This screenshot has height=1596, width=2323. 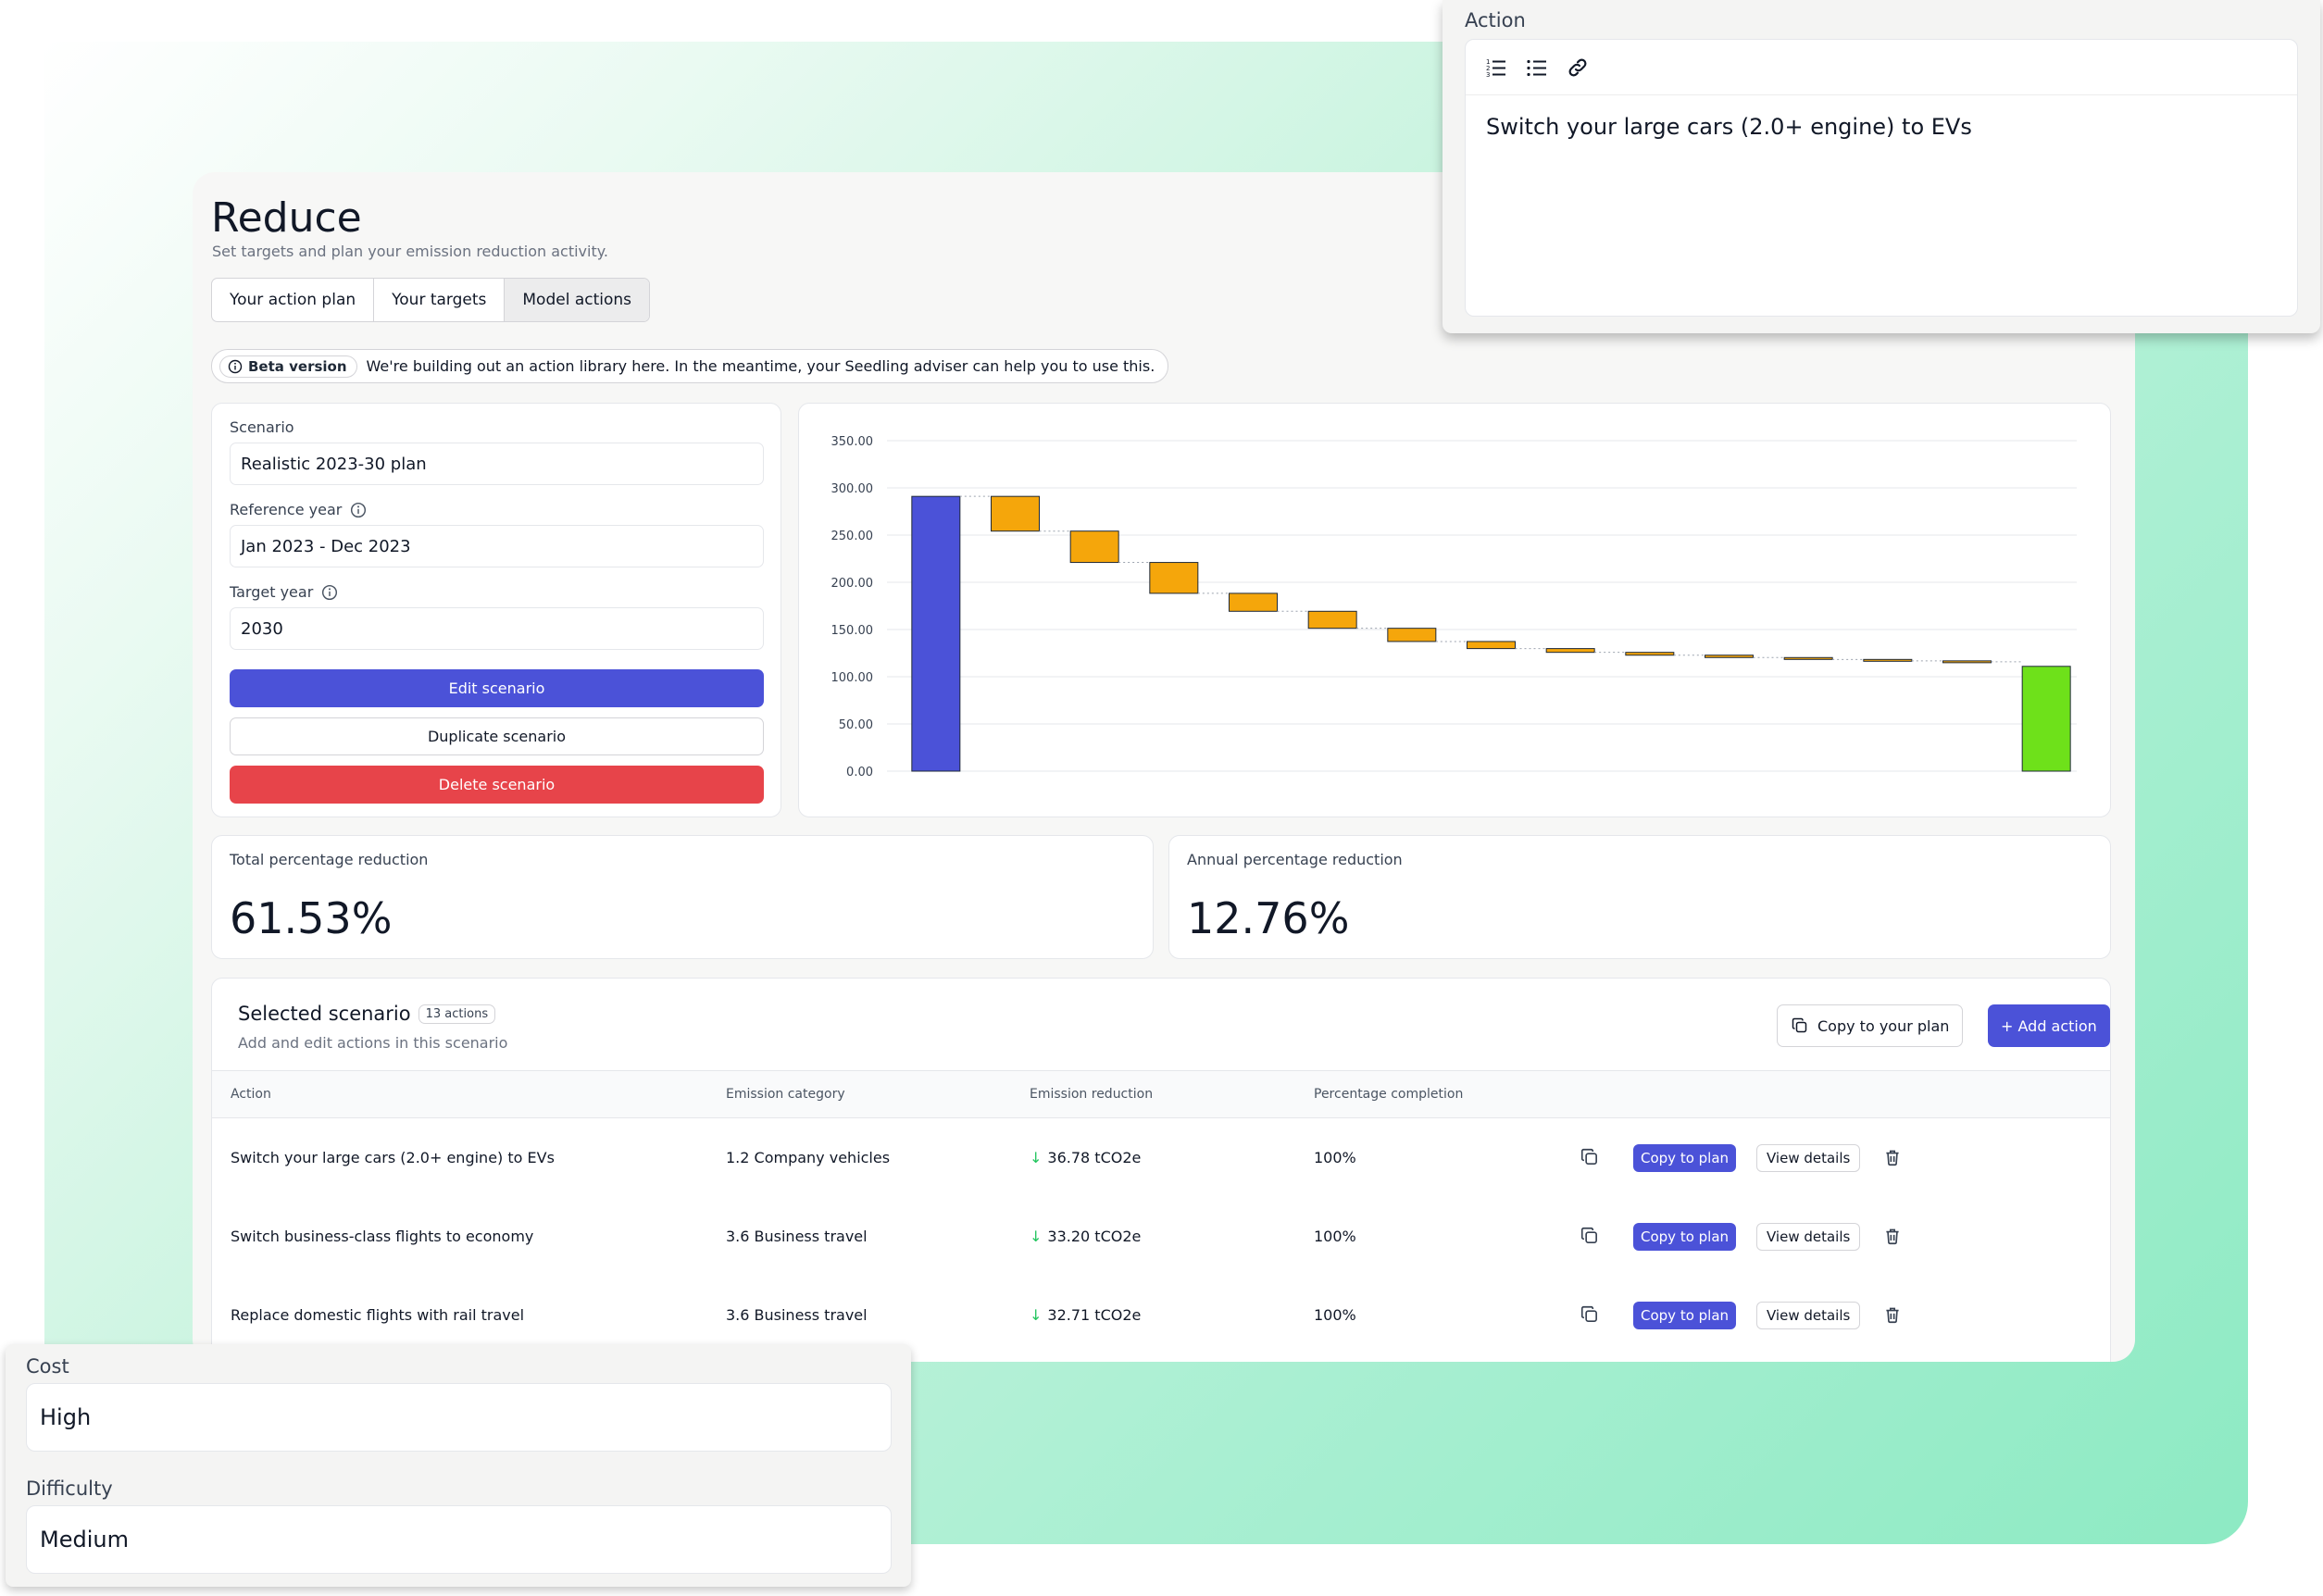 I want to click on tab-model-actions: Model actions, so click(x=577, y=300).